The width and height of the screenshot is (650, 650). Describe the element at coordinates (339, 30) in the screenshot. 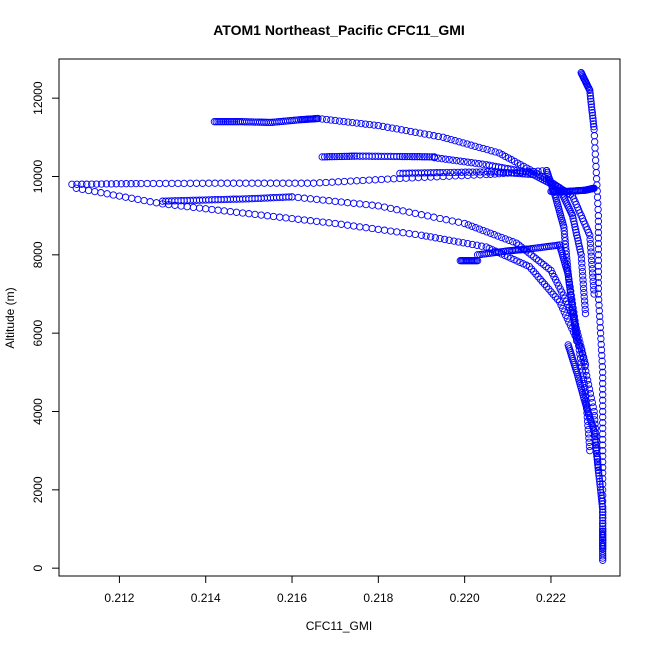

I see `chart-title: ATOM1 Northeast_Pacific CFC11_GMI` at that location.